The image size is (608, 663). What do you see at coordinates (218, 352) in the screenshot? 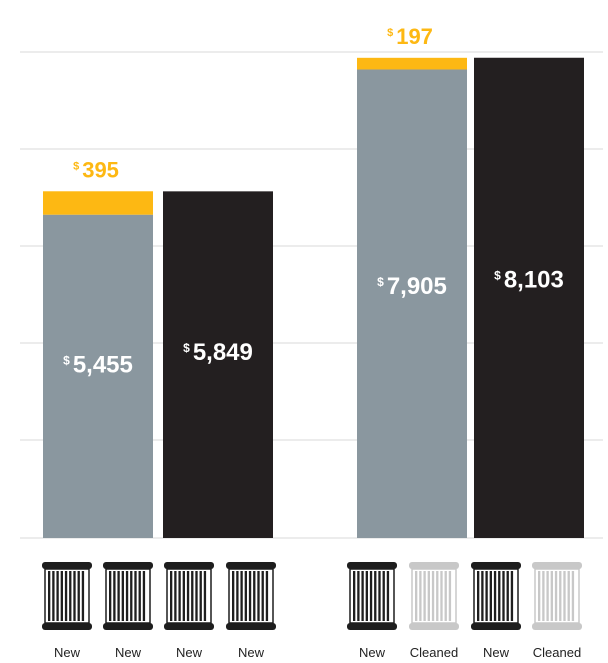
I see `bar-value-label: $5,849` at bounding box center [218, 352].